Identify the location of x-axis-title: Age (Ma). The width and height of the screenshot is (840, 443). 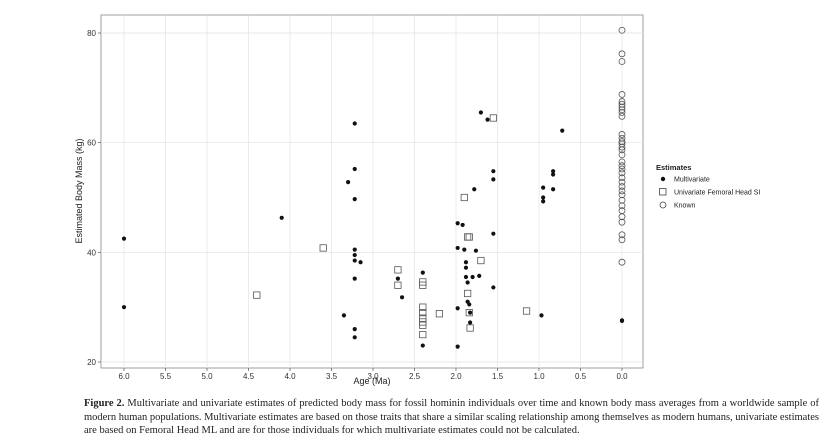
(371, 381).